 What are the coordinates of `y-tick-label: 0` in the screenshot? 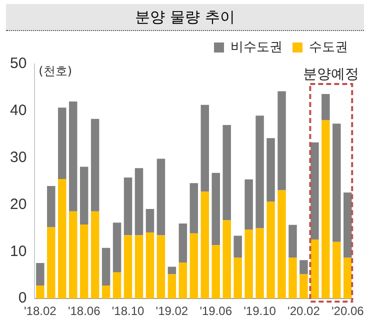 It's located at (22, 298).